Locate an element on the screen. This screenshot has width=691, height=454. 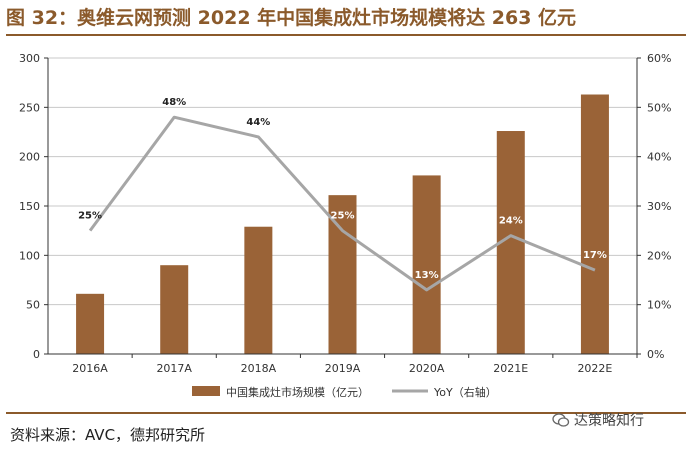
y-left-tick-label: 50 is located at coordinates (33, 305).